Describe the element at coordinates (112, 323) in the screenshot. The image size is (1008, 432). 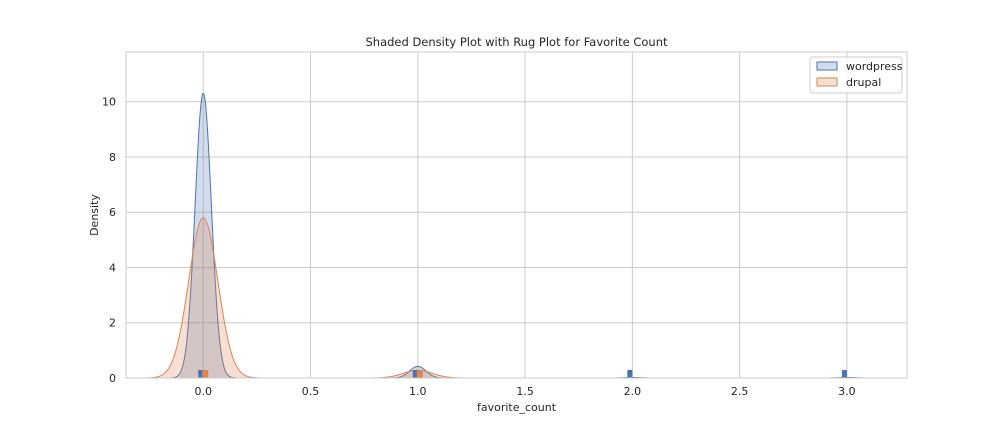
I see `y-tick-label: 2` at that location.